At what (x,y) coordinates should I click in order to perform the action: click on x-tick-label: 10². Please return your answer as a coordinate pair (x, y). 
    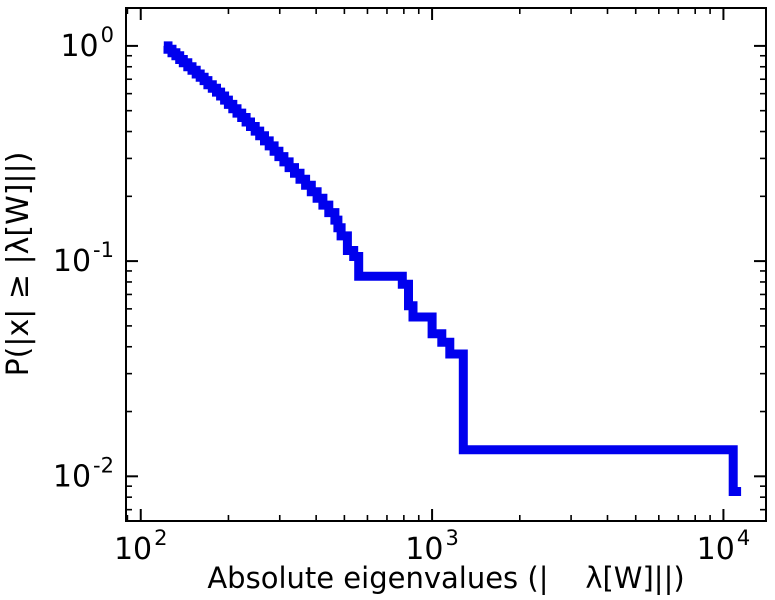
    Looking at the image, I should click on (141, 546).